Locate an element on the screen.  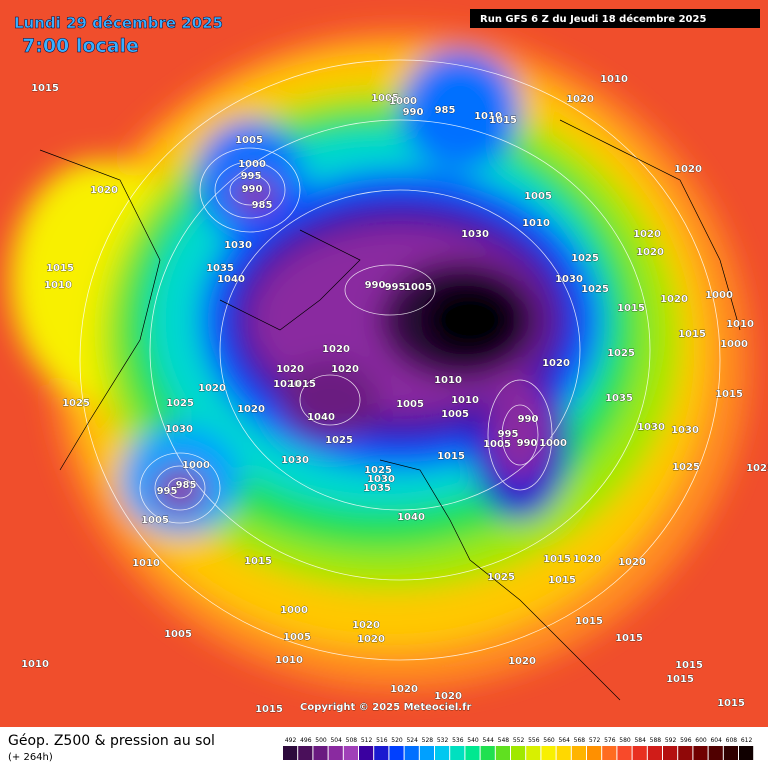
colorscale-label: 592 is located at coordinates (671, 740).